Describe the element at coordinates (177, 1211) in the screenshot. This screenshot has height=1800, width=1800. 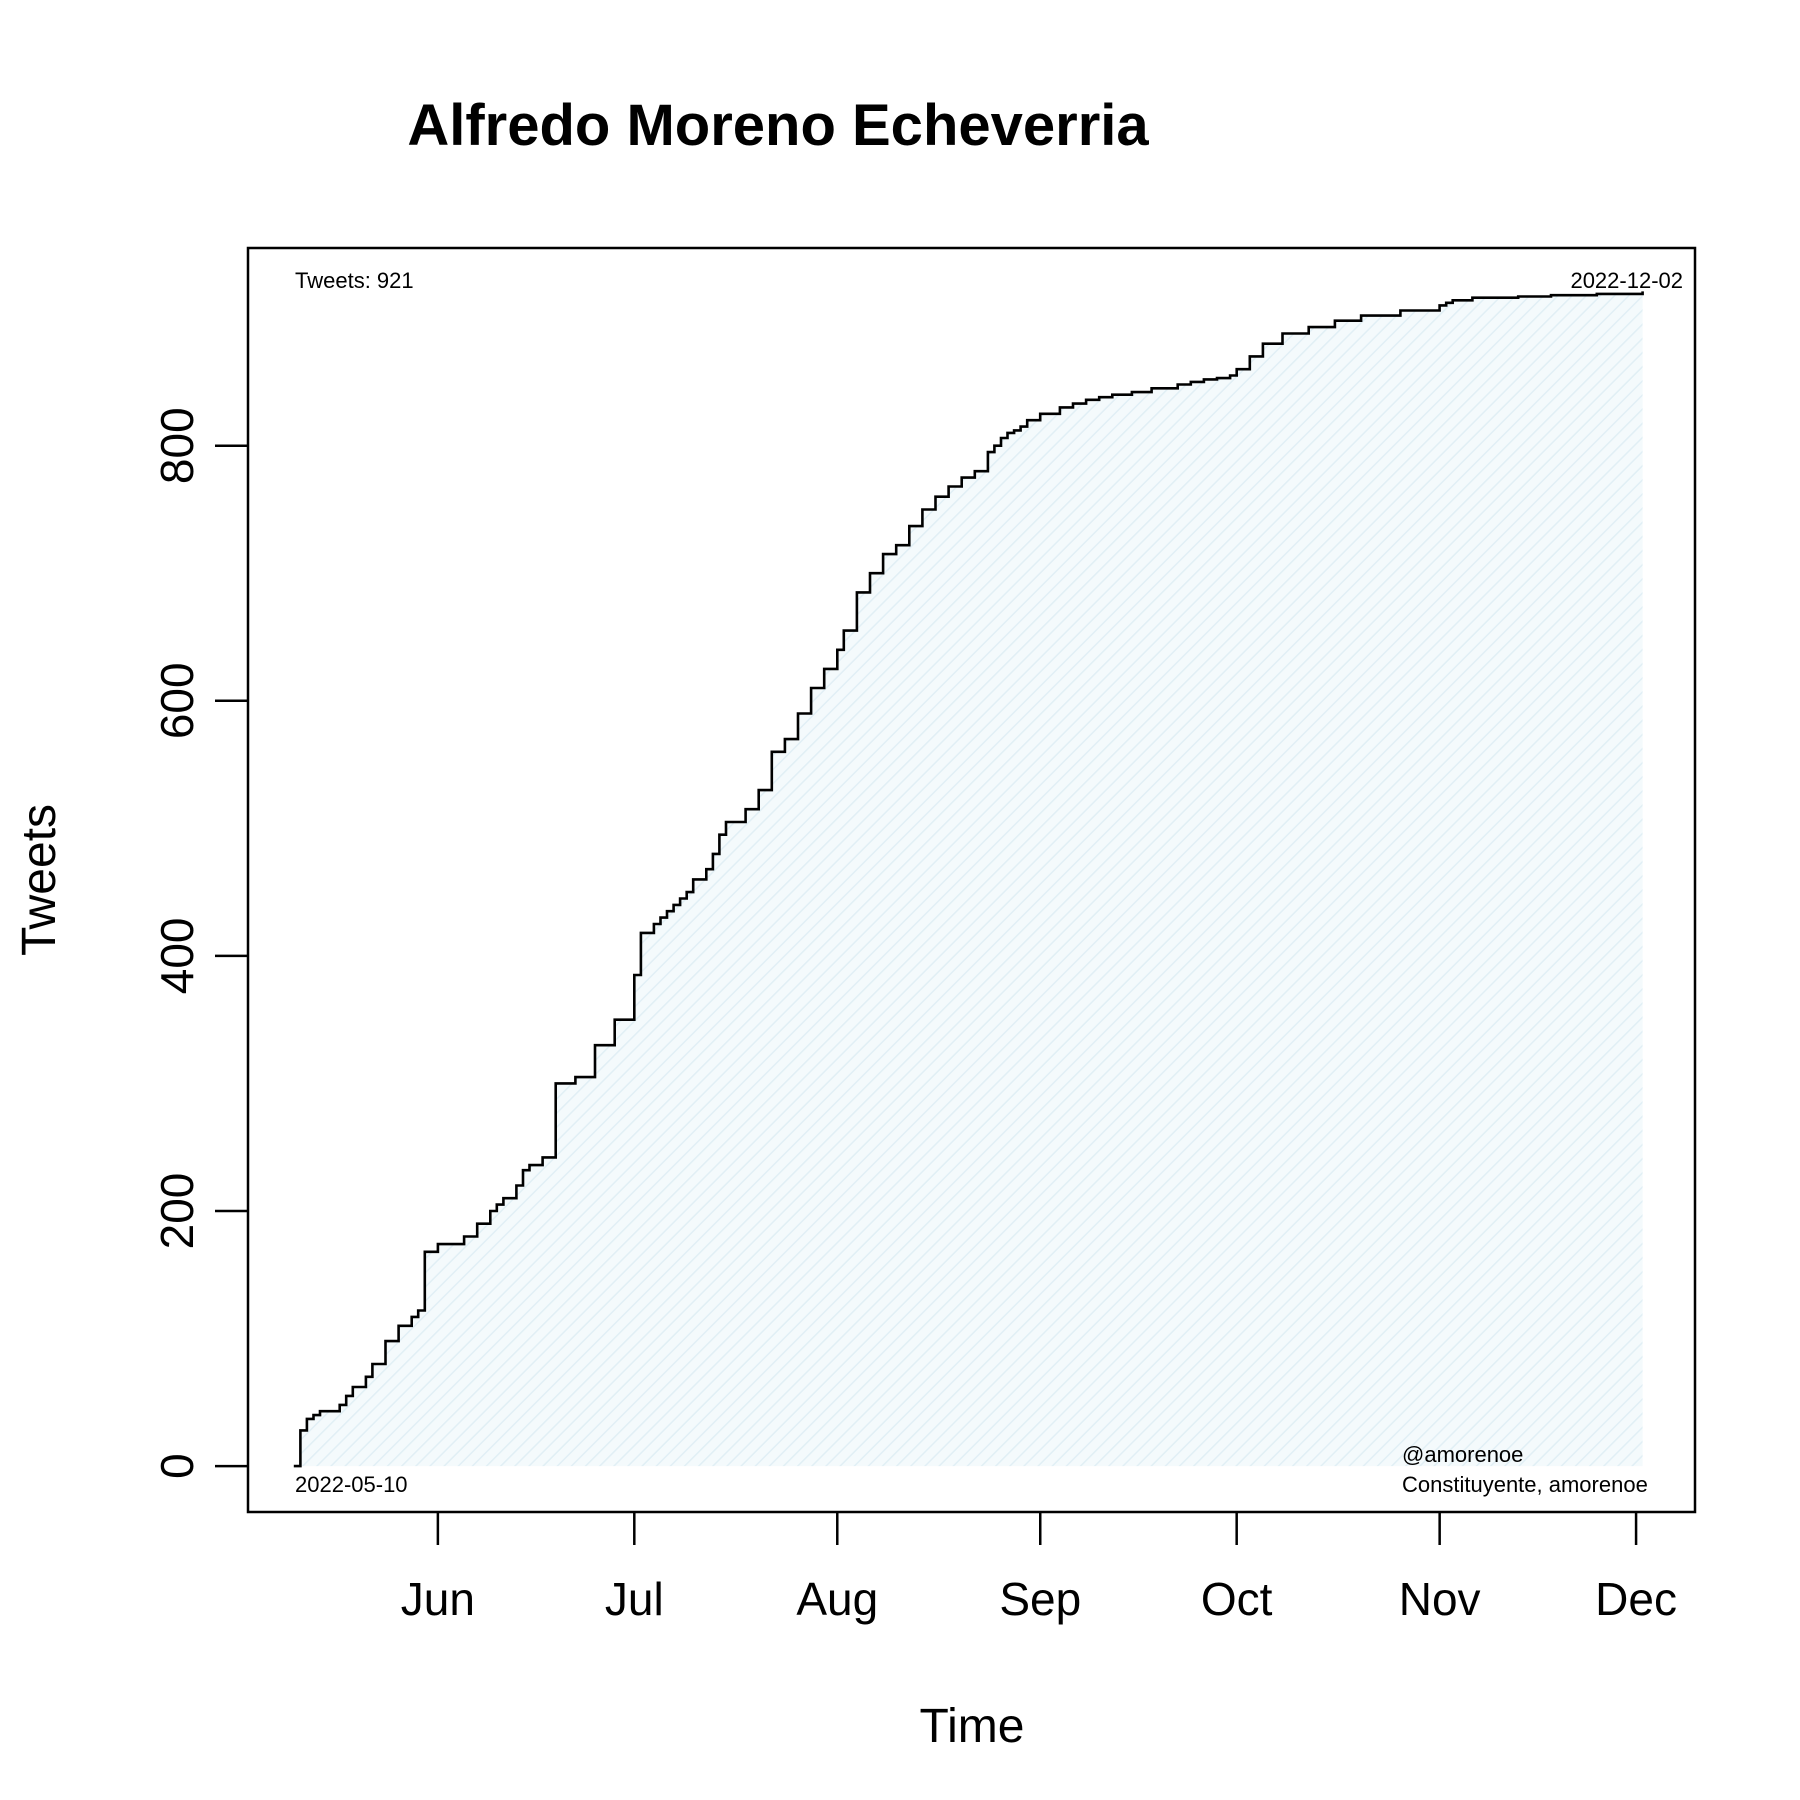
I see `y-tick-label: 200` at that location.